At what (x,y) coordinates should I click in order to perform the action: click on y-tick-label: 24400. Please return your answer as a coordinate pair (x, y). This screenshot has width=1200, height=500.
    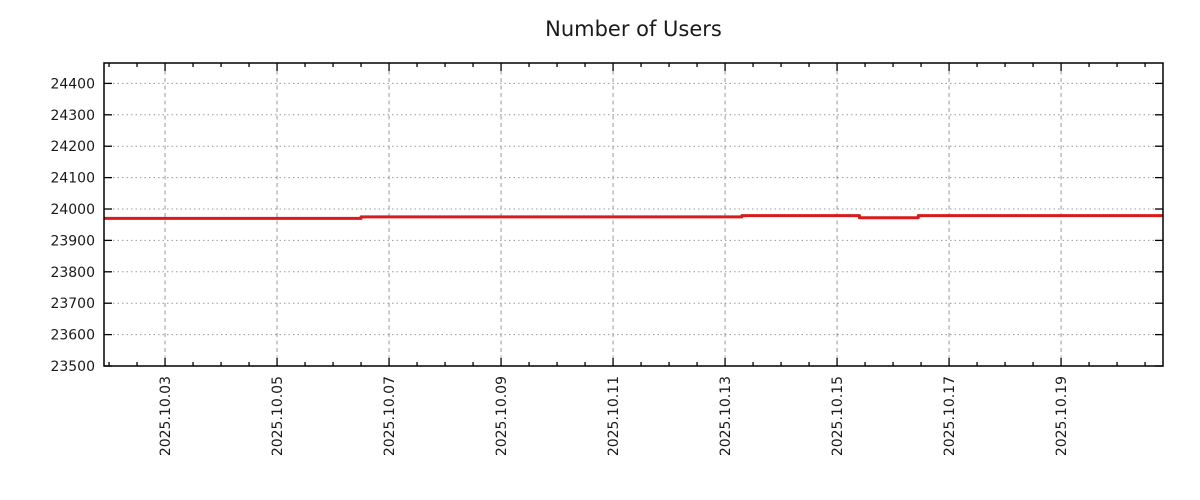
    Looking at the image, I should click on (72, 84).